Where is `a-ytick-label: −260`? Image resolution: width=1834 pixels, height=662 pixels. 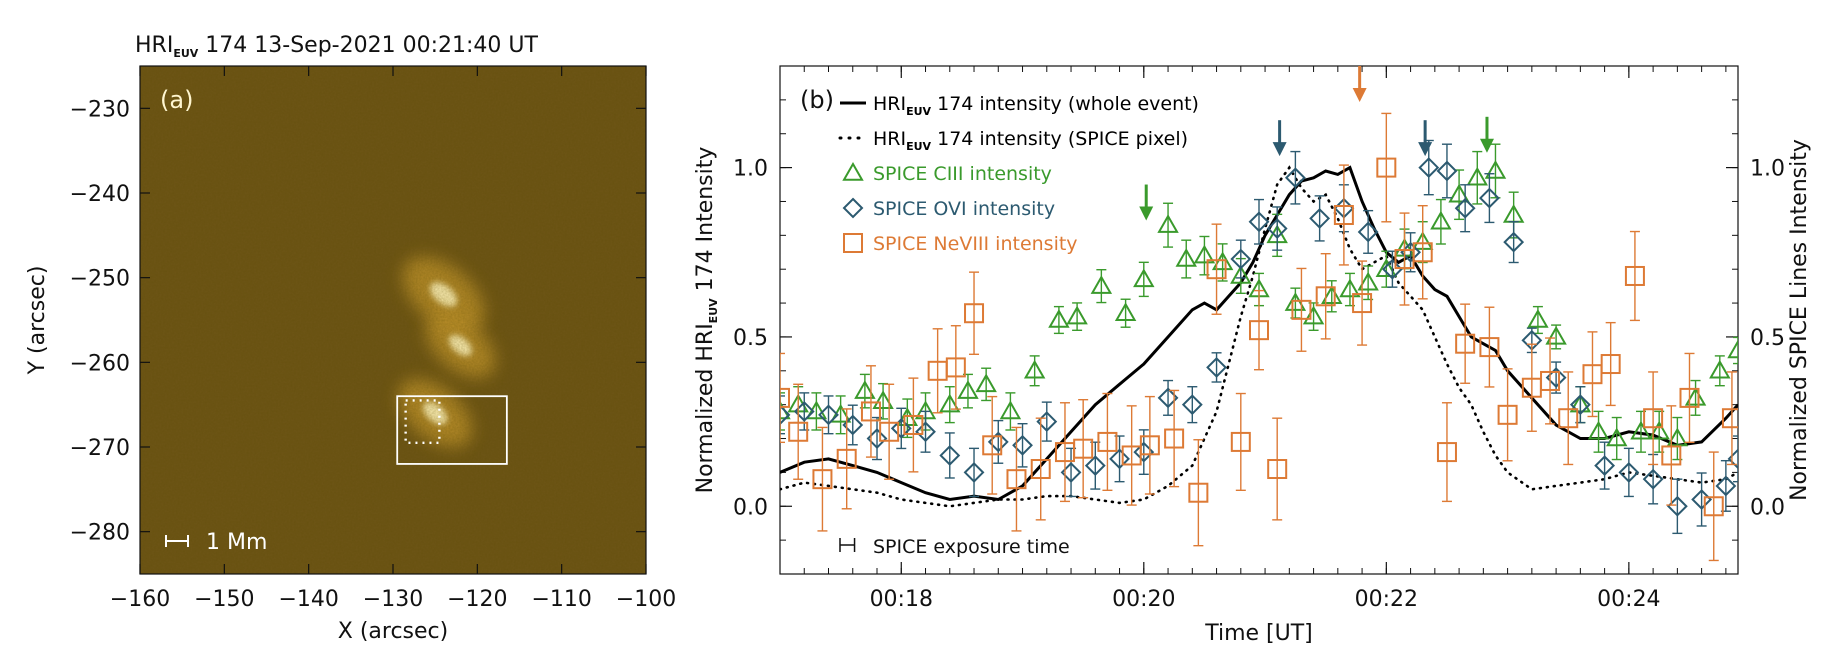 a-ytick-label: −260 is located at coordinates (100, 363).